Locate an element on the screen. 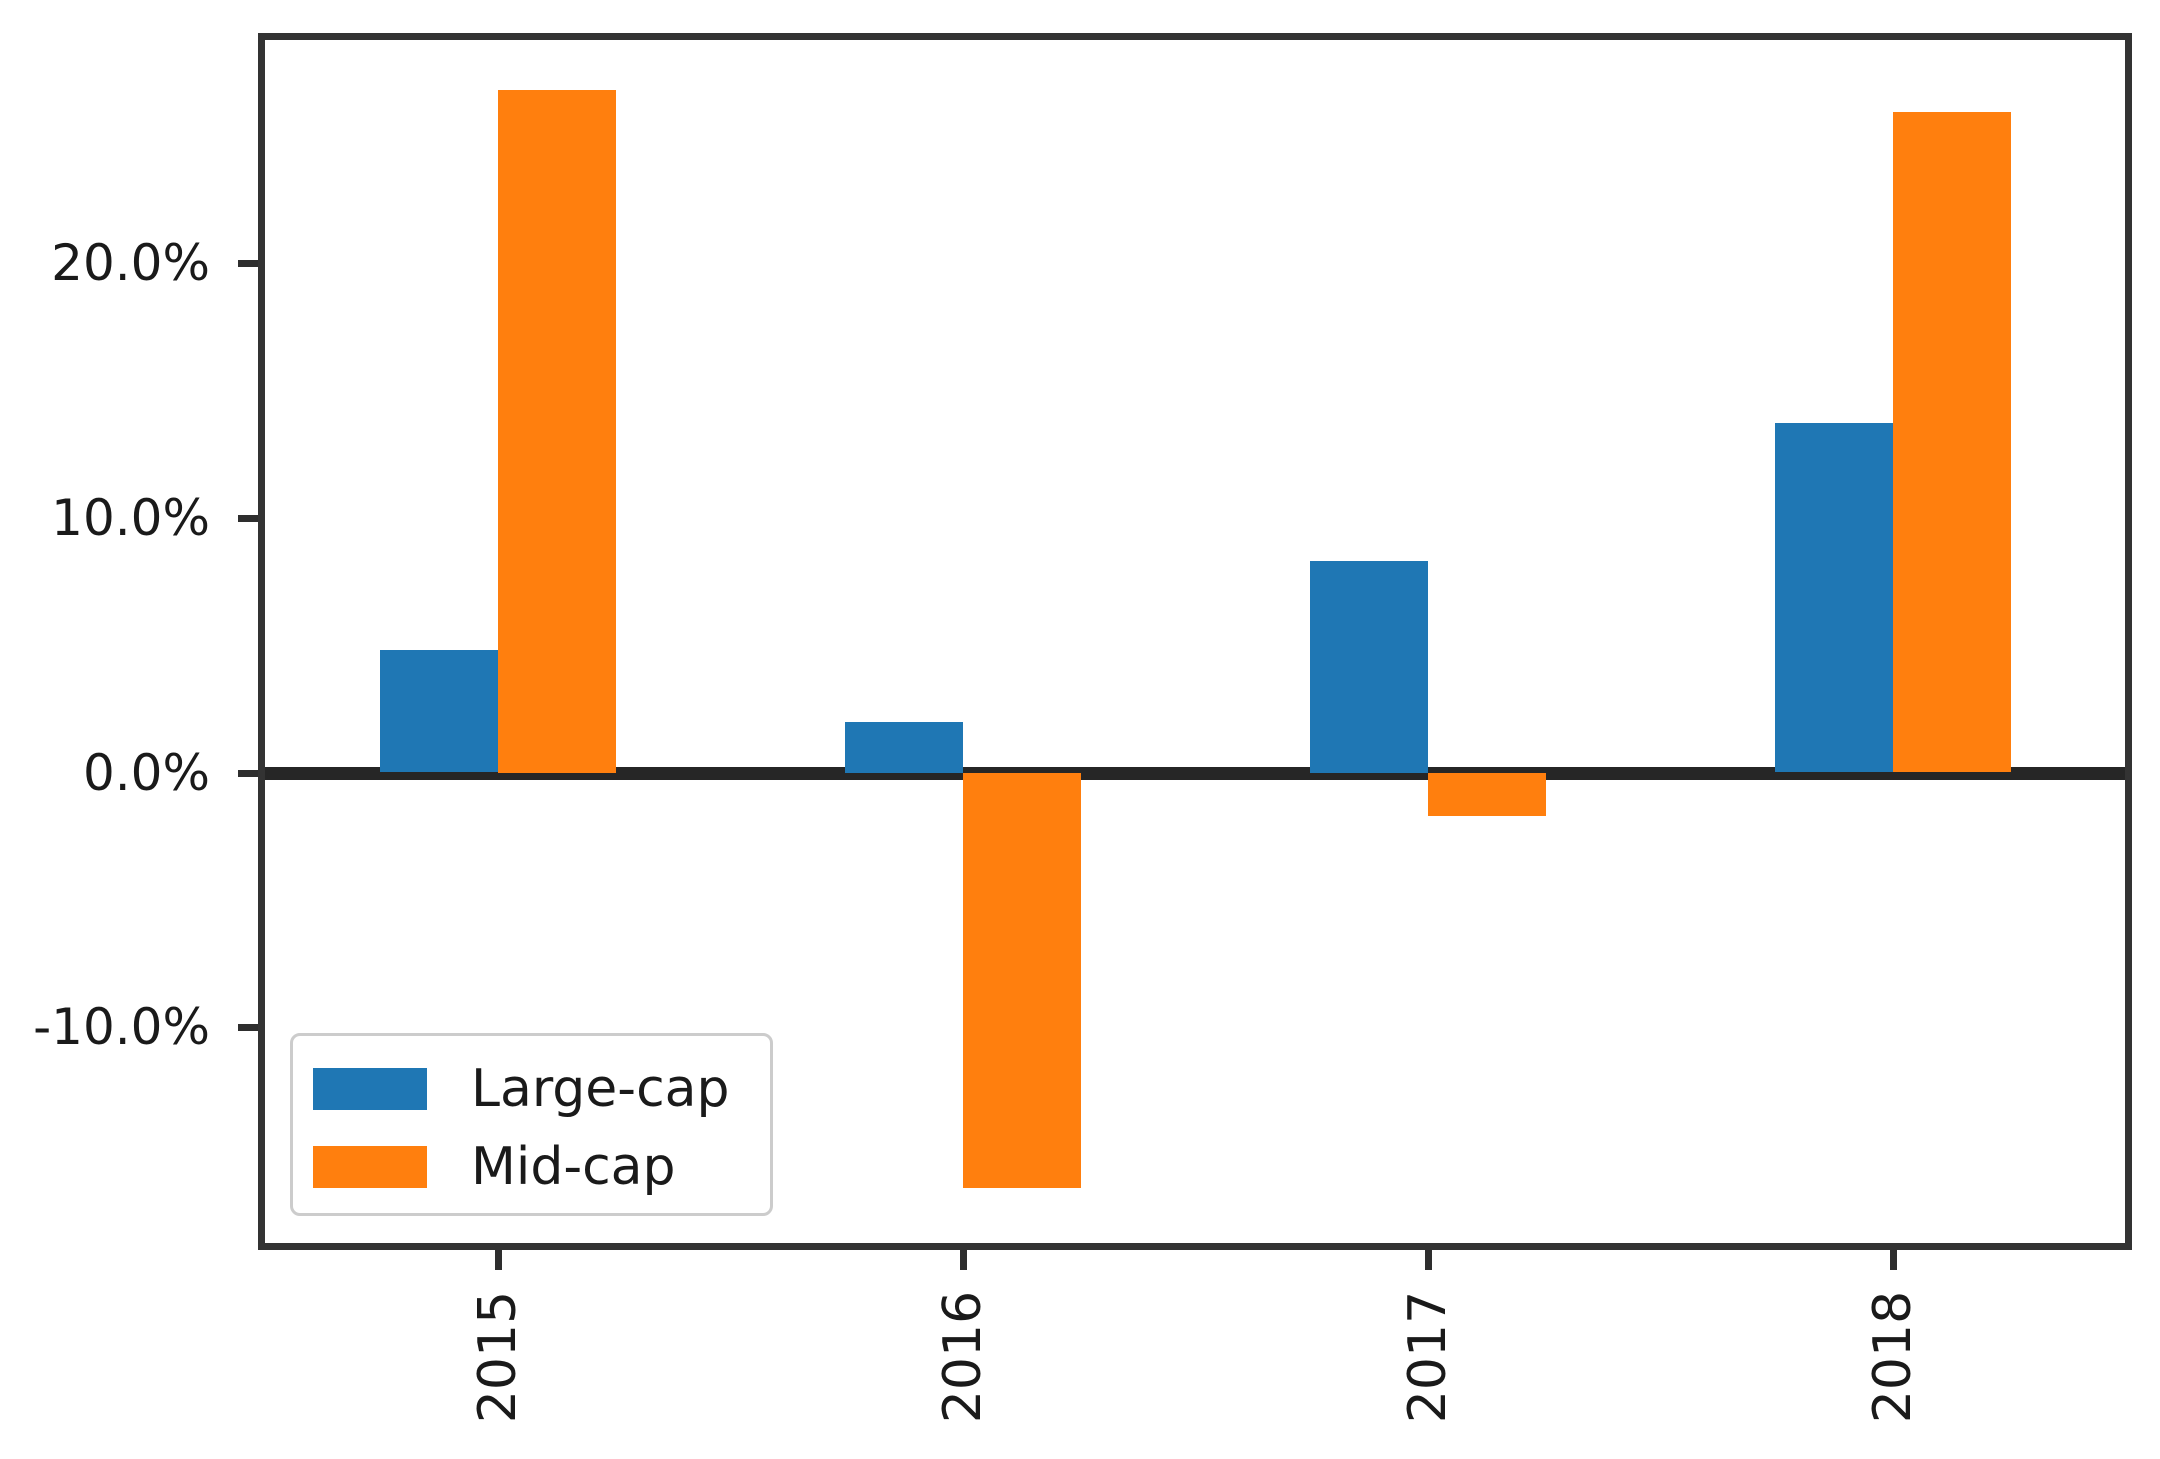 The width and height of the screenshot is (2160, 1459). xtick-label-text: 2017 is located at coordinates (1428, 1357).